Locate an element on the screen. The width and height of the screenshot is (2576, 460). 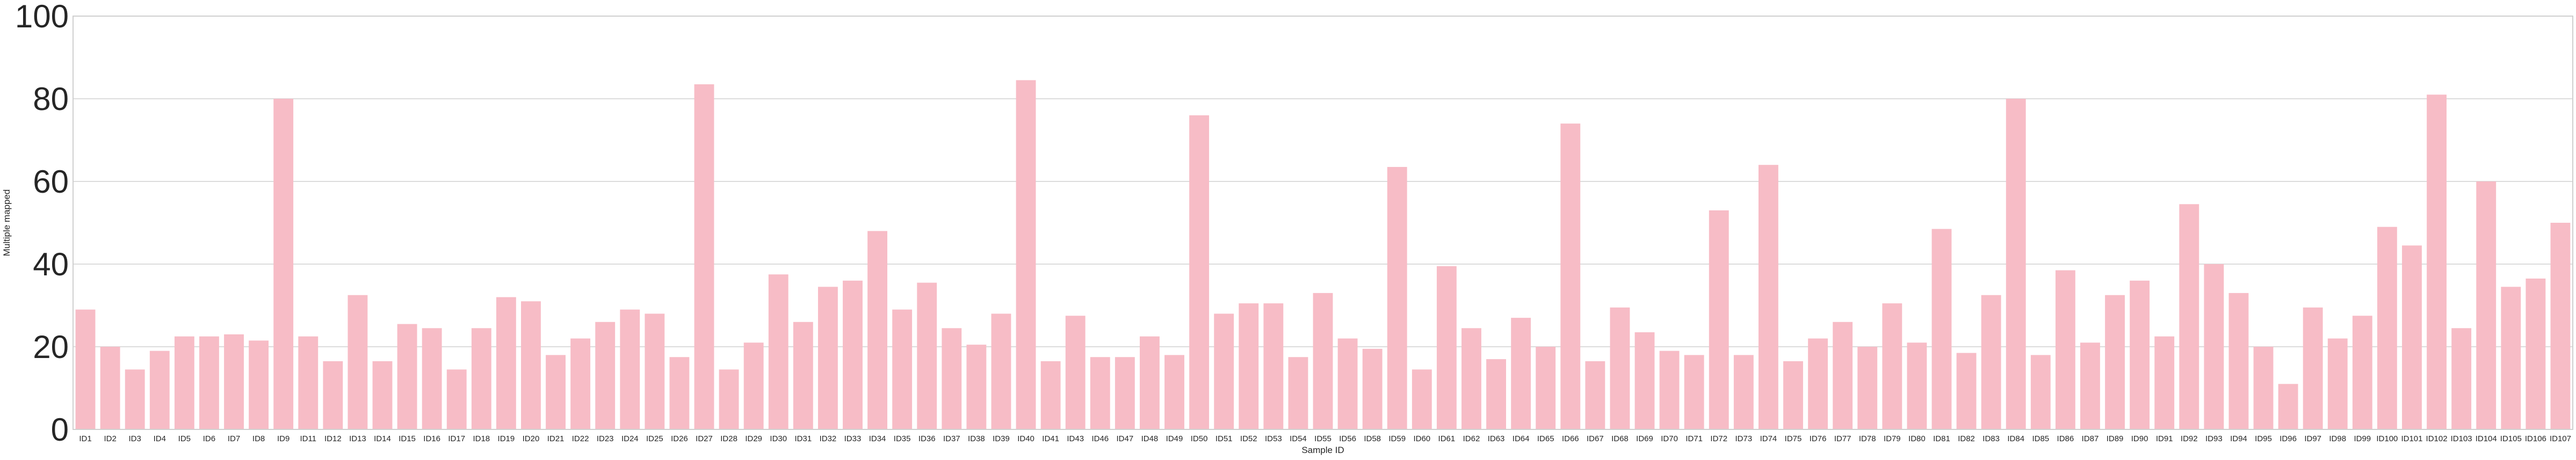
bar-id39 is located at coordinates (1001, 371).